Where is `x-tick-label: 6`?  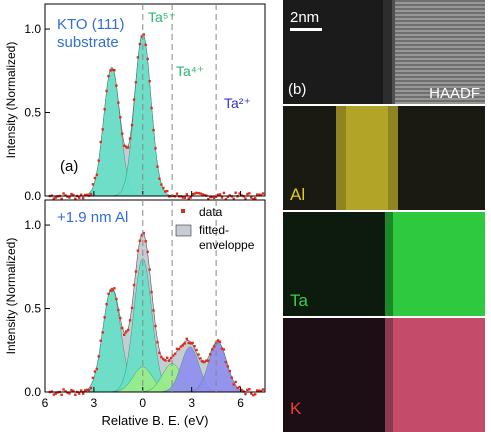 x-tick-label: 6 is located at coordinates (45, 403).